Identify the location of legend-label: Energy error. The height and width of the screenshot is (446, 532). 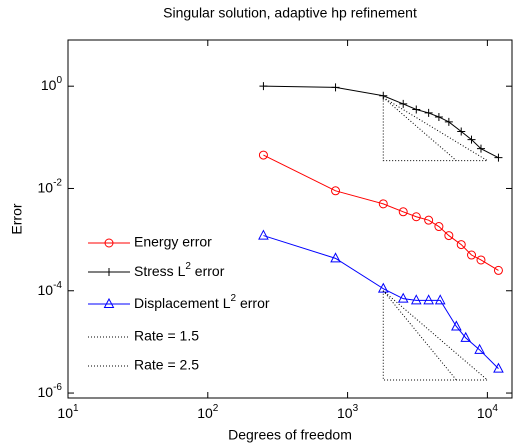
(173, 242).